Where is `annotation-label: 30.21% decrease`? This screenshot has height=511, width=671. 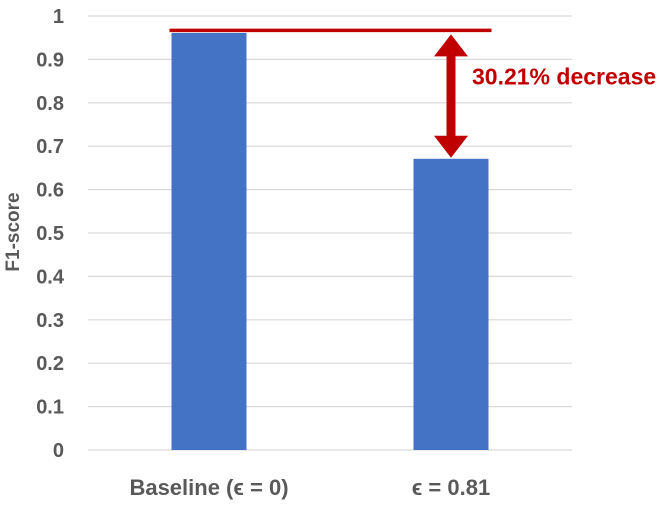
annotation-label: 30.21% decrease is located at coordinates (564, 76).